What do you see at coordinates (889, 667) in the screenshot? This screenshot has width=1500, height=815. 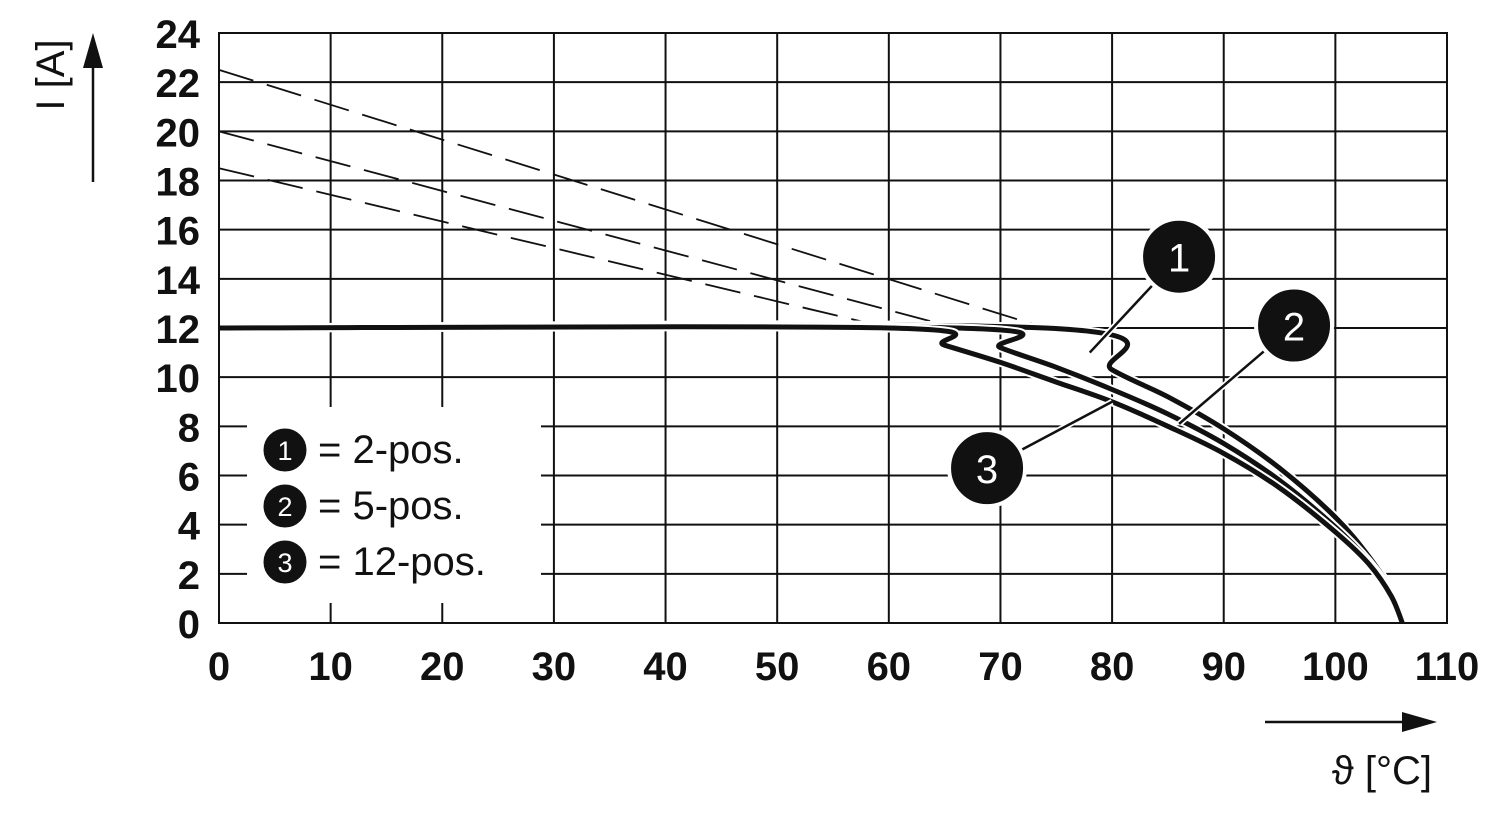 I see `x-tick-label: 60` at bounding box center [889, 667].